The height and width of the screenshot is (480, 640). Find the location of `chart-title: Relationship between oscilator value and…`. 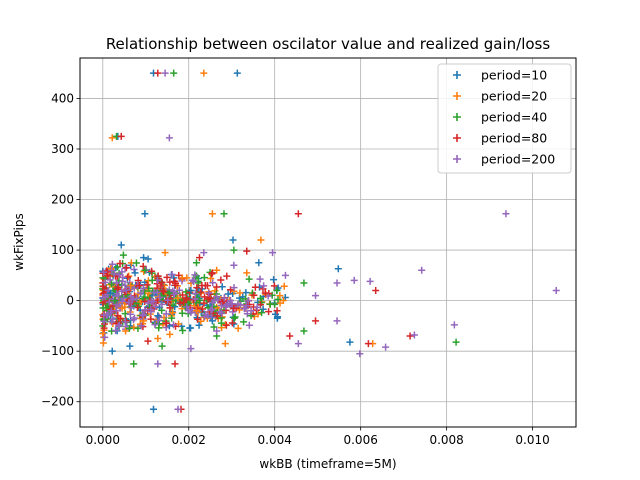

chart-title: Relationship between oscilator value and… is located at coordinates (328, 44).